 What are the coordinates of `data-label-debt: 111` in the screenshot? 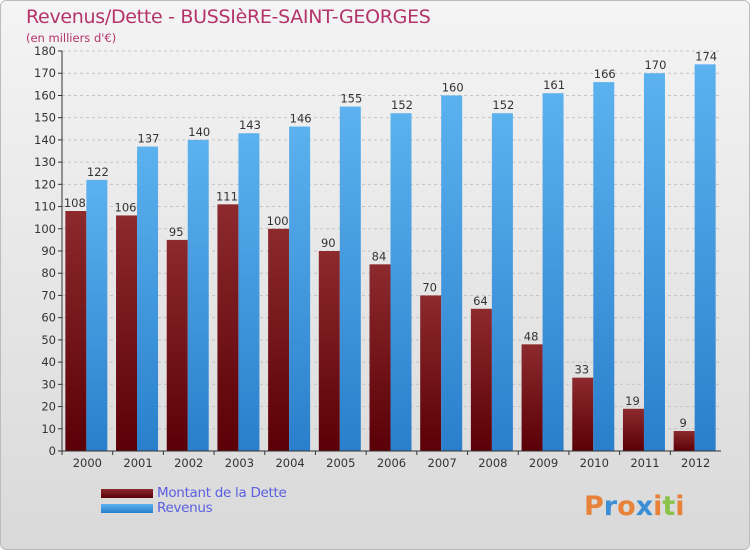 It's located at (227, 196).